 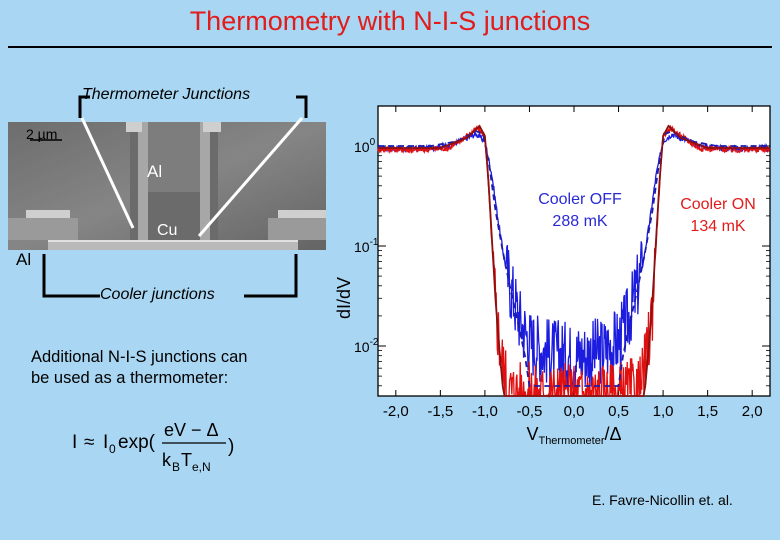 I want to click on cooler-junctions-label: Cooler junctions, so click(x=157, y=294).